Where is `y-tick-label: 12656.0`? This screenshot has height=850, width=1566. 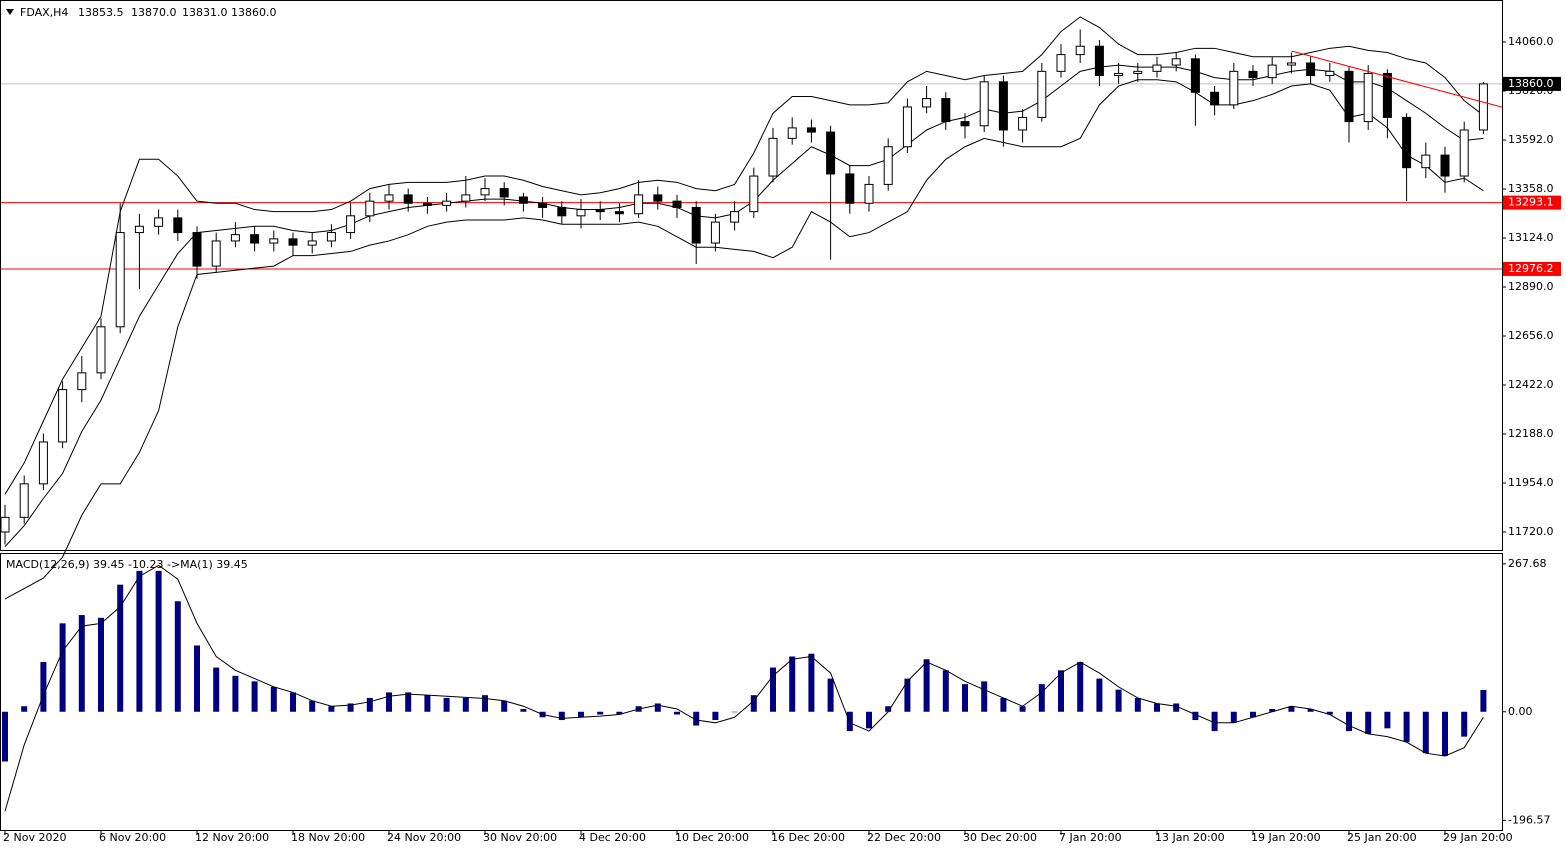
y-tick-label: 12656.0 is located at coordinates (1531, 335).